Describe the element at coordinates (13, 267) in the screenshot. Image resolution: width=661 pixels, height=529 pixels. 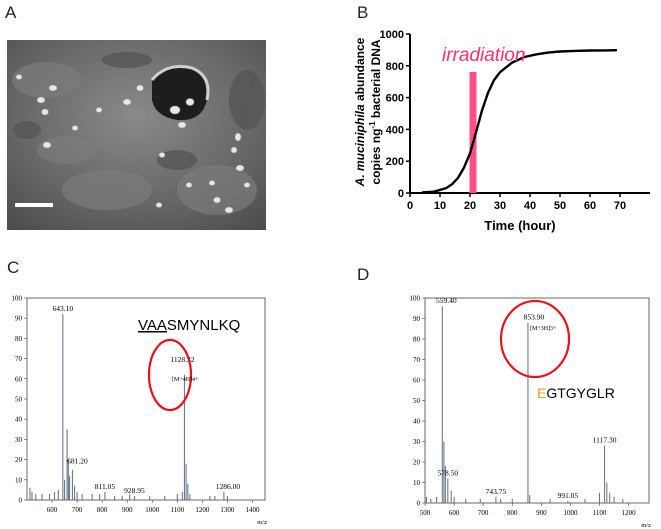
I see `panel-label-c: C` at that location.